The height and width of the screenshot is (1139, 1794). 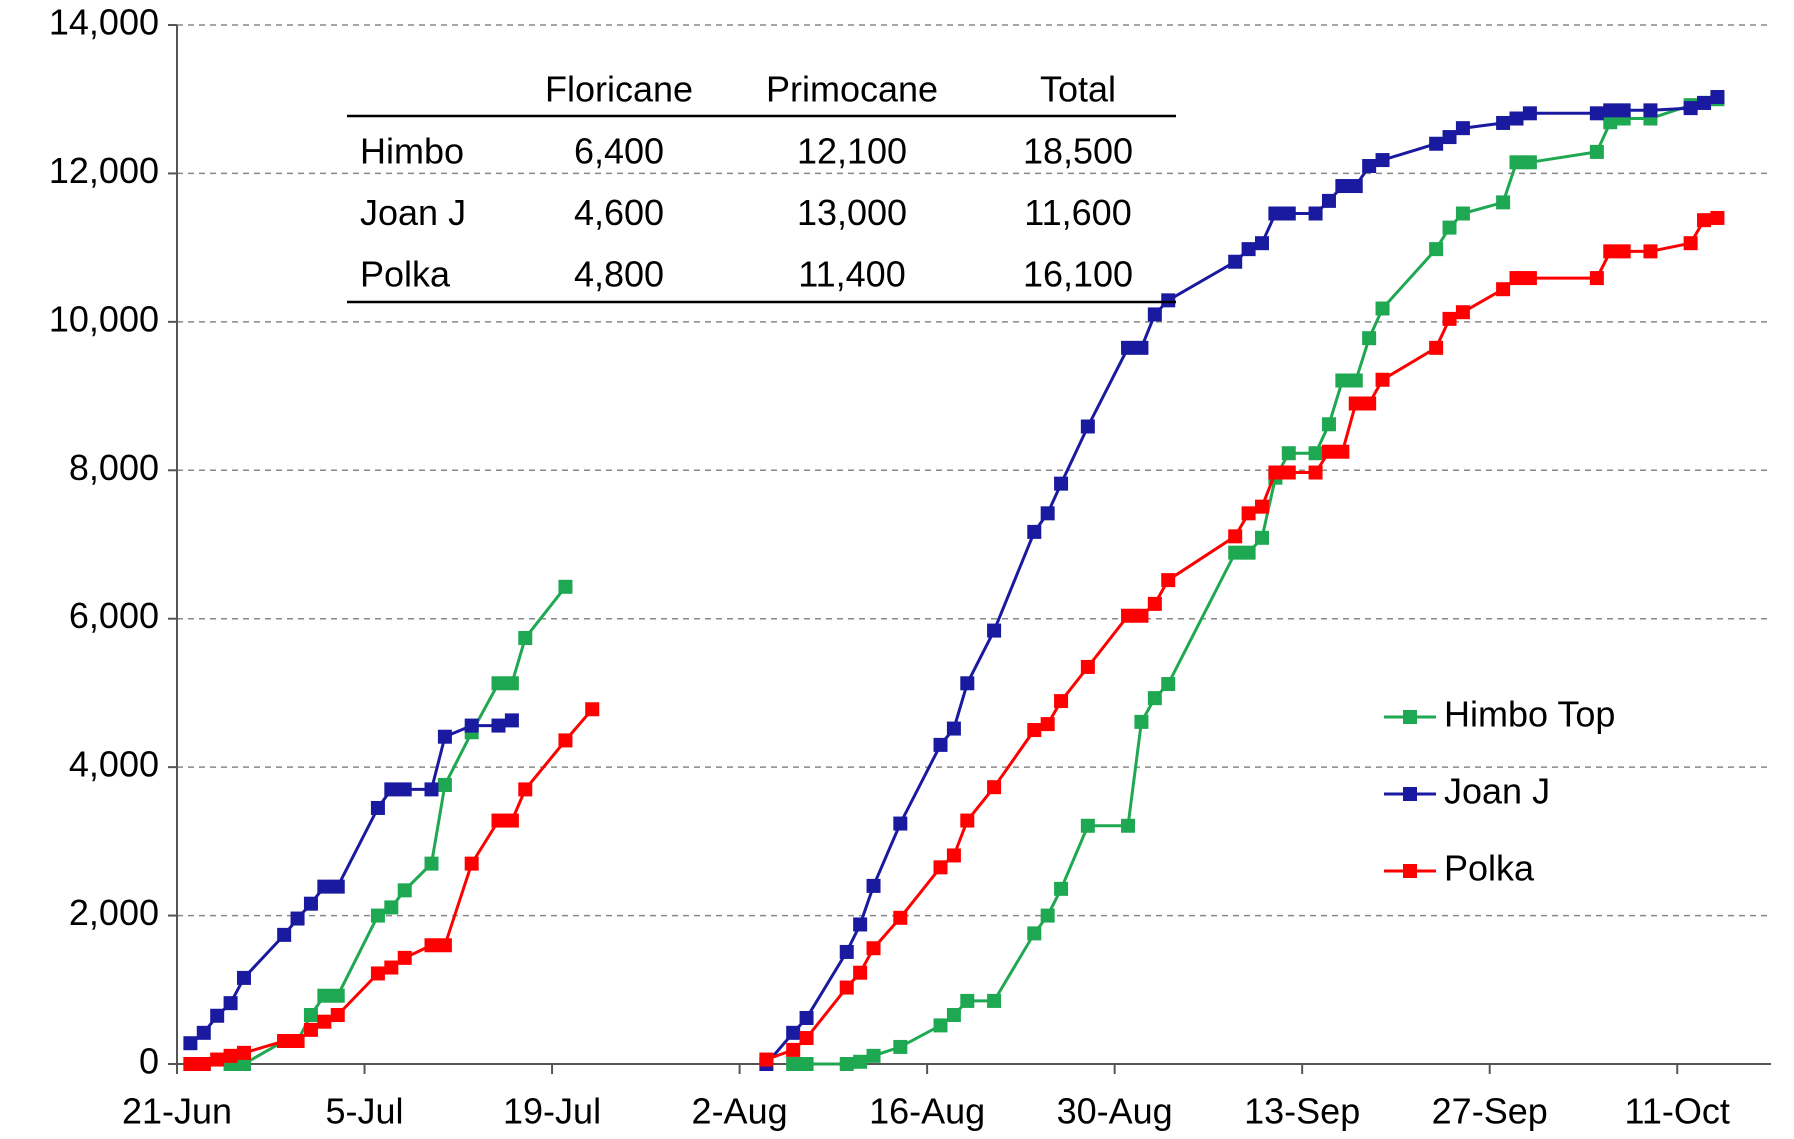 I want to click on table-cell: 11,400, so click(x=851, y=274).